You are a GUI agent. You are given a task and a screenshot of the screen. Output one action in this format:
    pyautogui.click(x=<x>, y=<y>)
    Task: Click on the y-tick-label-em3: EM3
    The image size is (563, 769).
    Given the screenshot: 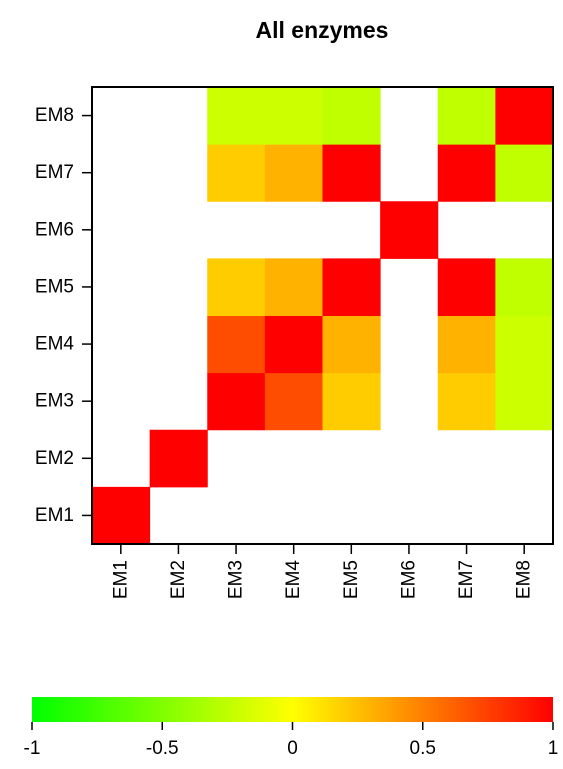 What is the action you would take?
    pyautogui.click(x=54, y=401)
    